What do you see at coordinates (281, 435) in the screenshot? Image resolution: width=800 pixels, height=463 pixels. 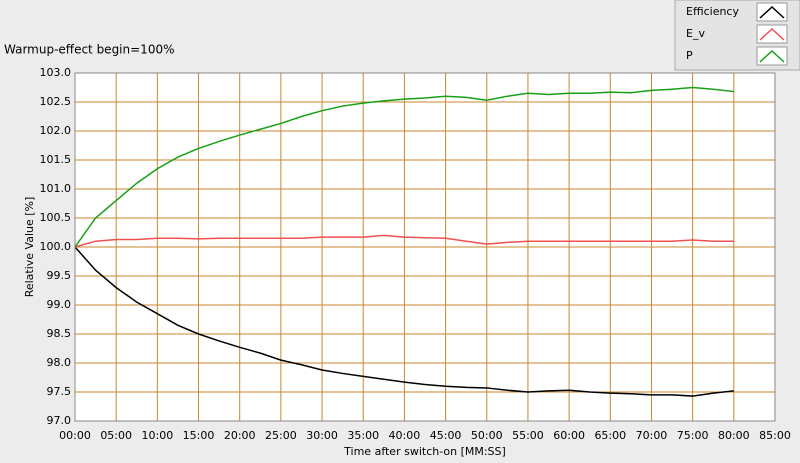 I see `x-tick-label: 25:00` at bounding box center [281, 435].